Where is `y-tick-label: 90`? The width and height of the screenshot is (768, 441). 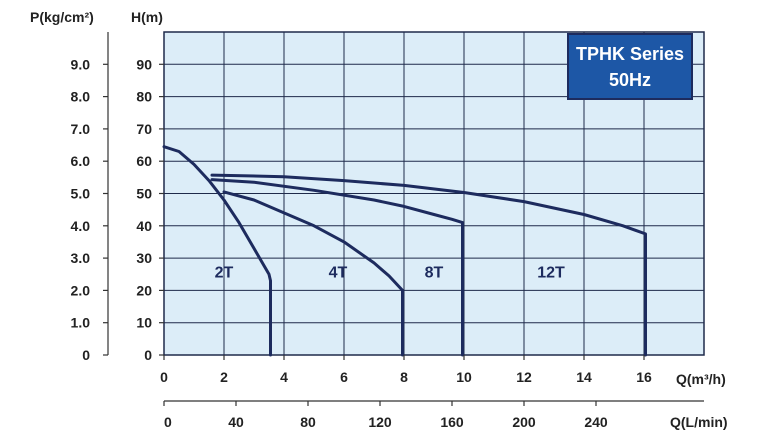 y-tick-label: 90 is located at coordinates (144, 64).